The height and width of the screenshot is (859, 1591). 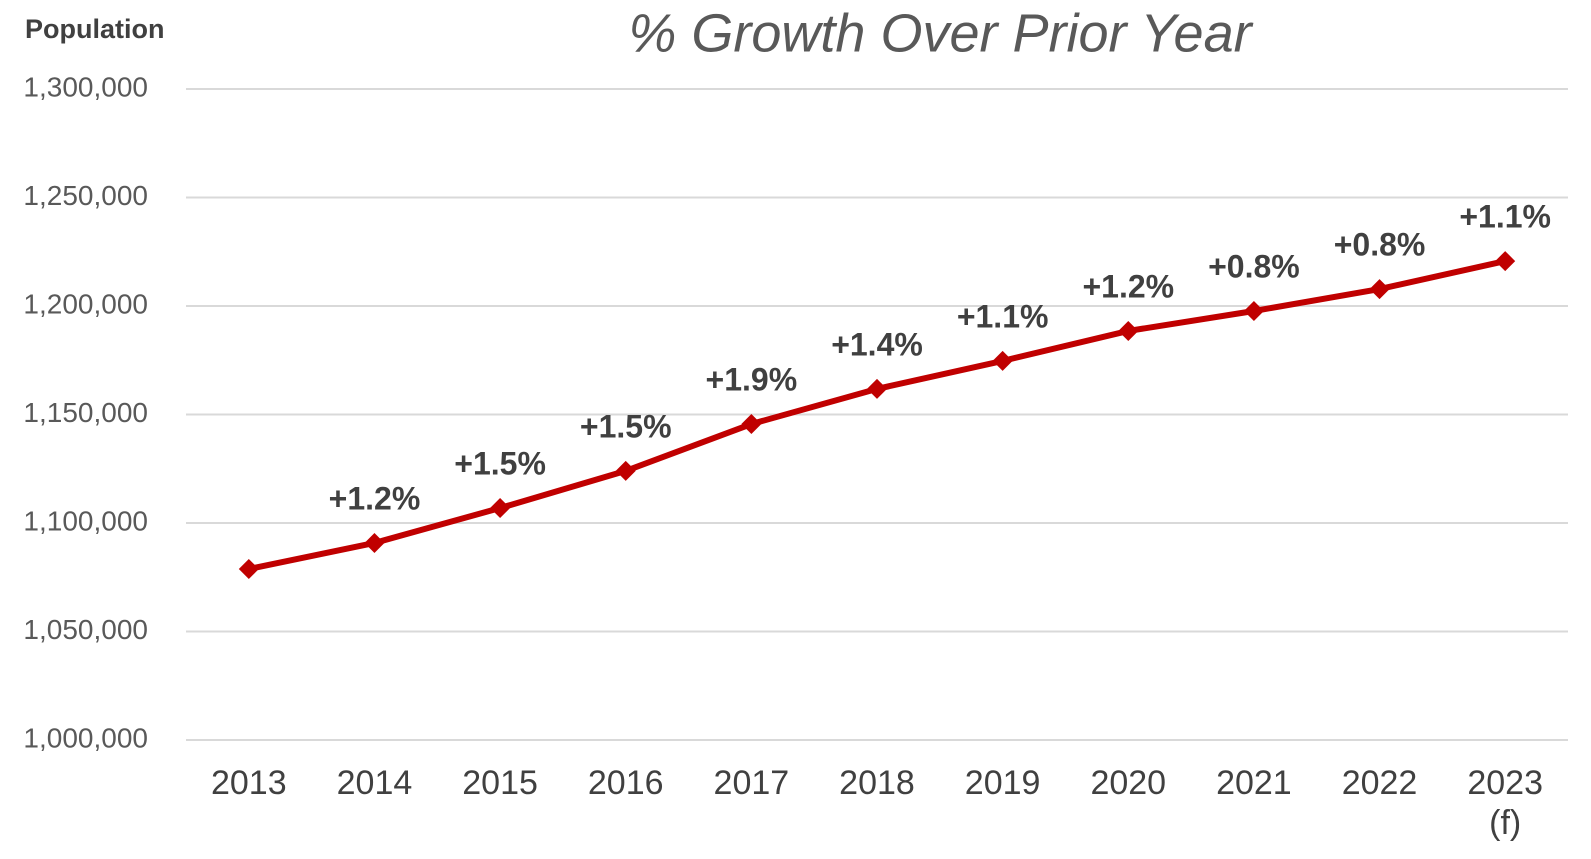 I want to click on chart-title: % Growth Over Prior Year, so click(x=940, y=33).